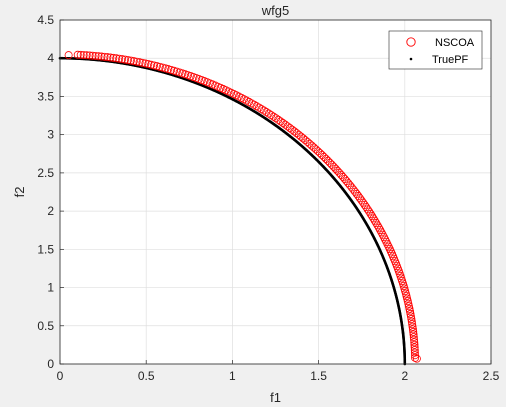 This screenshot has width=506, height=407. Describe the element at coordinates (60, 376) in the screenshot. I see `x-tick-label: 0` at that location.